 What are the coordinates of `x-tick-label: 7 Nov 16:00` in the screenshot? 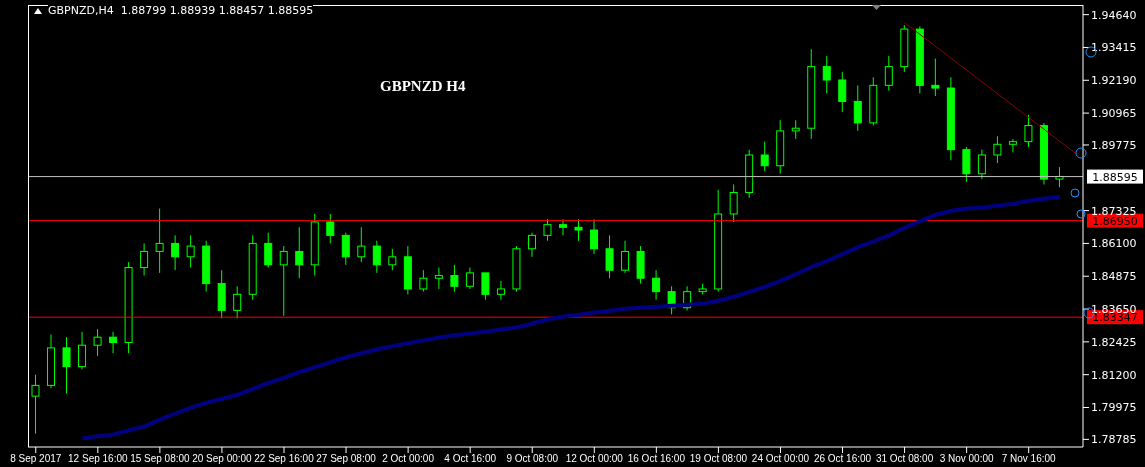 It's located at (1029, 459).